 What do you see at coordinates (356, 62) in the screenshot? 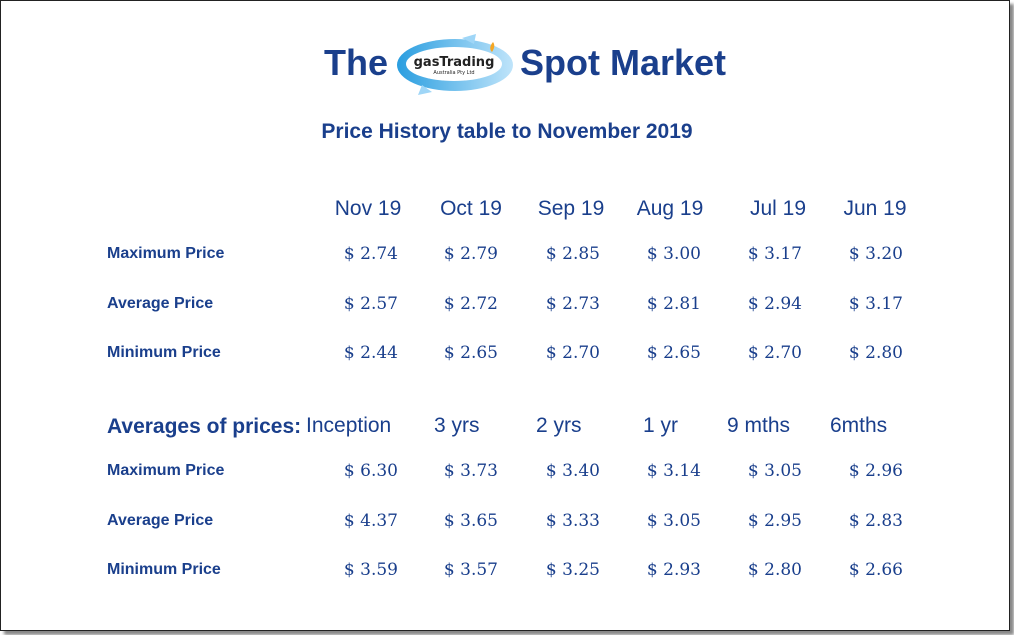
I see `title-the: The` at bounding box center [356, 62].